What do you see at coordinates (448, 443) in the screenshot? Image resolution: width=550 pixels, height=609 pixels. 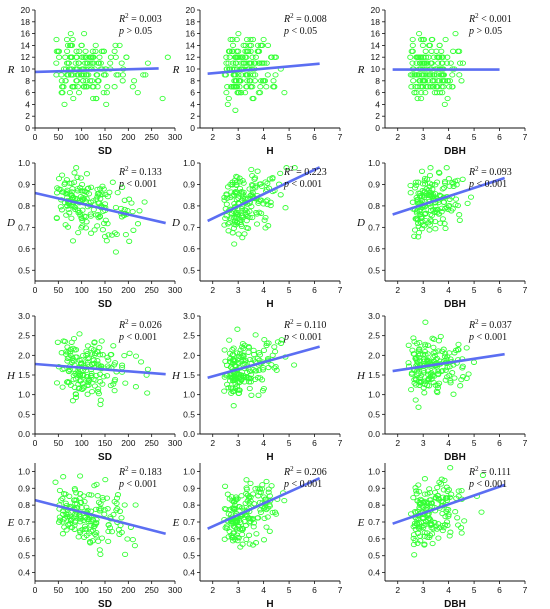 I see `x-tick-label: 4` at bounding box center [448, 443].